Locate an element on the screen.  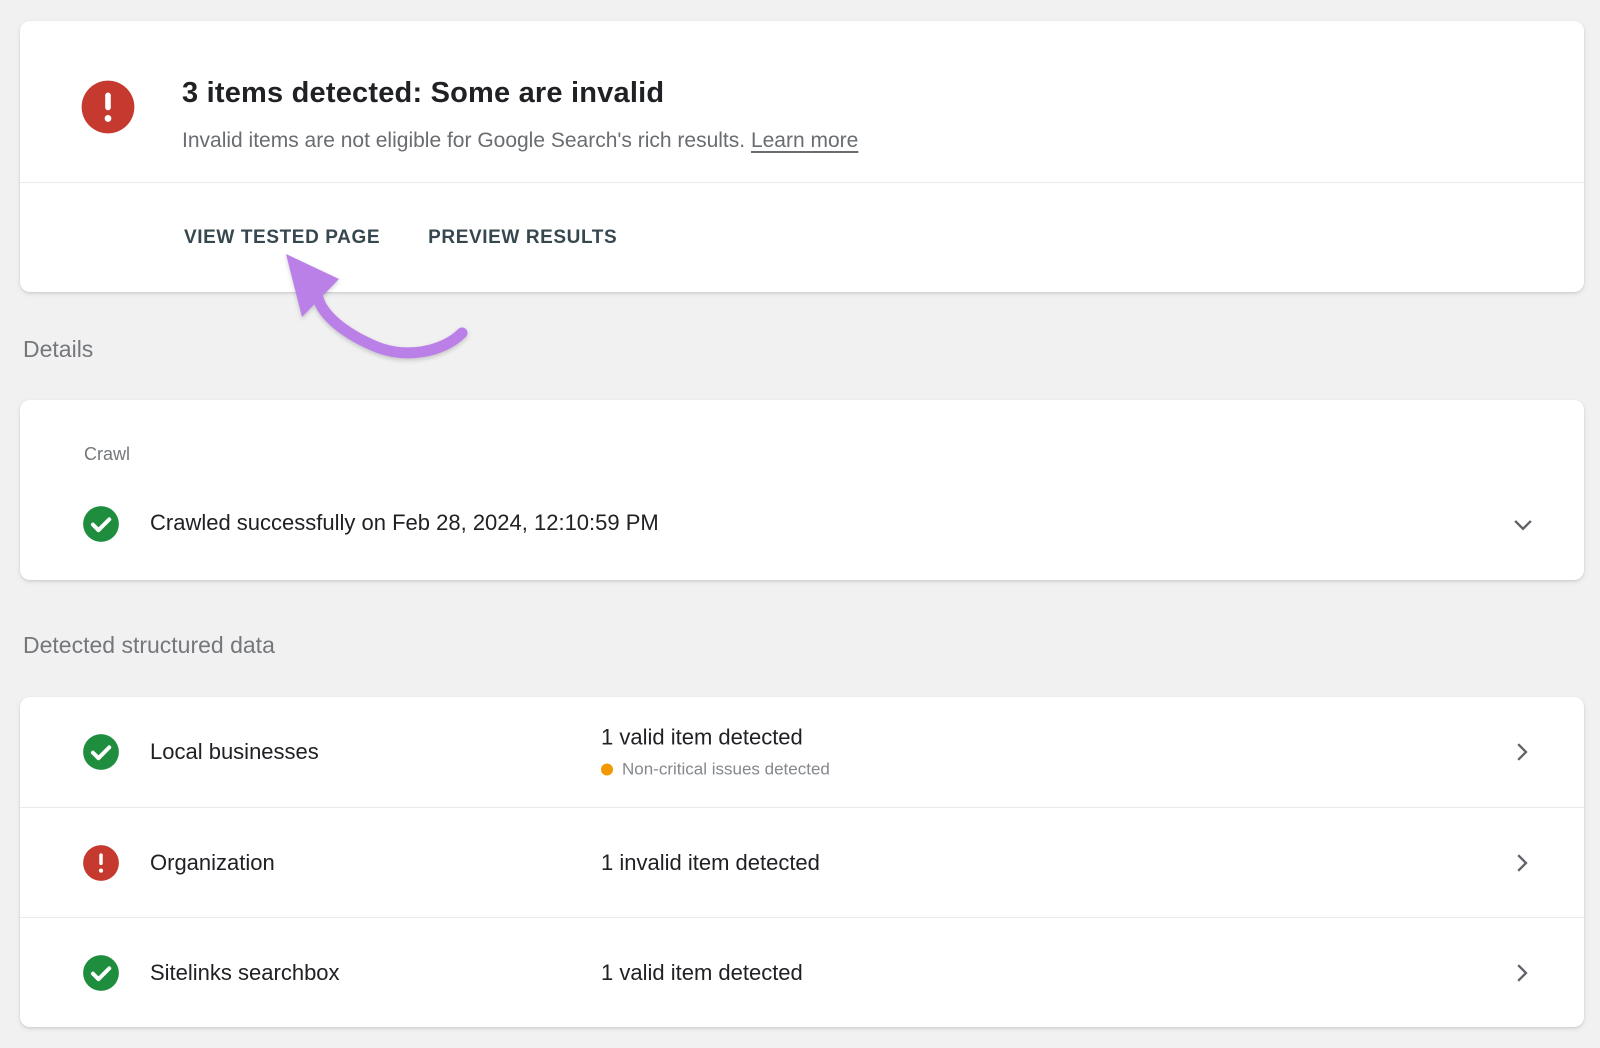
chevron-down-icon is located at coordinates (1523, 525).